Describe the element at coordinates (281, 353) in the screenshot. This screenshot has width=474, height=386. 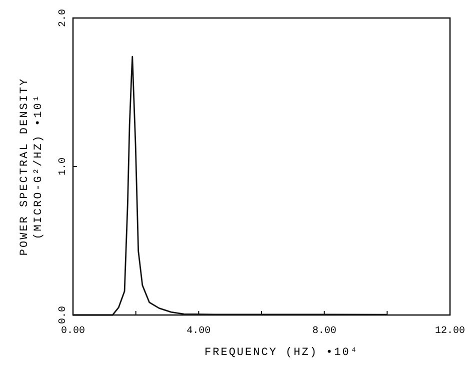
I see `x-axis-title: FREQUENCY (HZ) •10⁴` at that location.